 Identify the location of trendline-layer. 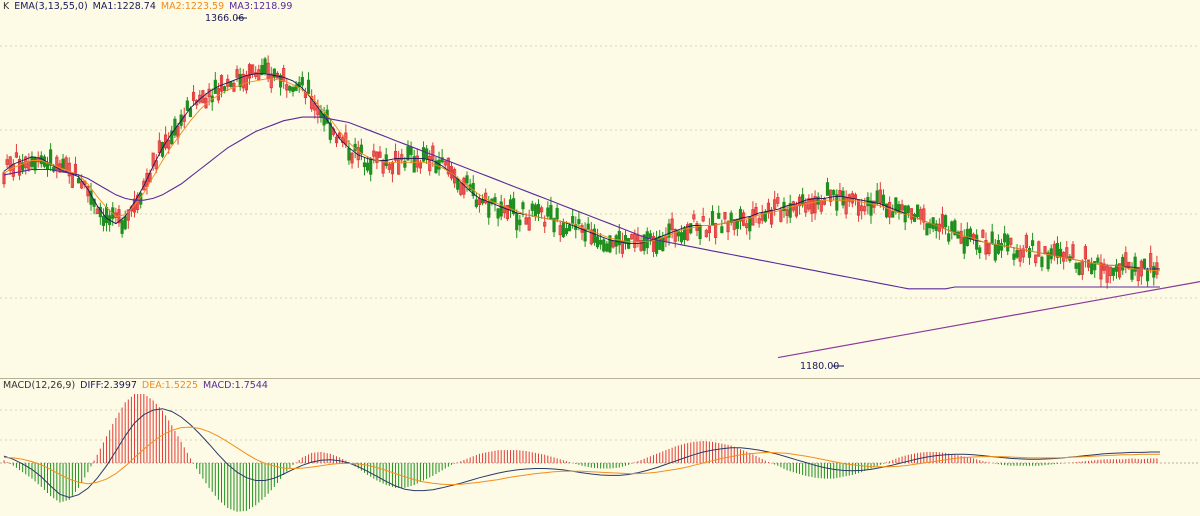
(988, 320).